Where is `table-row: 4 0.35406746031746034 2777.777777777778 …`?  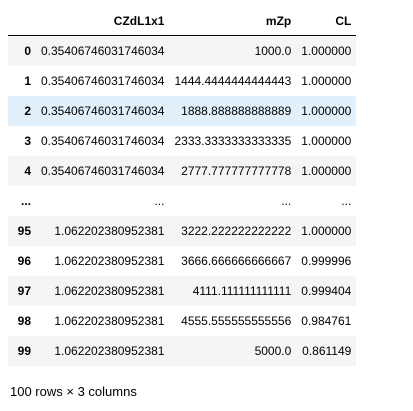 table-row: 4 0.35406746031746034 2777.777777777778 … is located at coordinates (182, 171).